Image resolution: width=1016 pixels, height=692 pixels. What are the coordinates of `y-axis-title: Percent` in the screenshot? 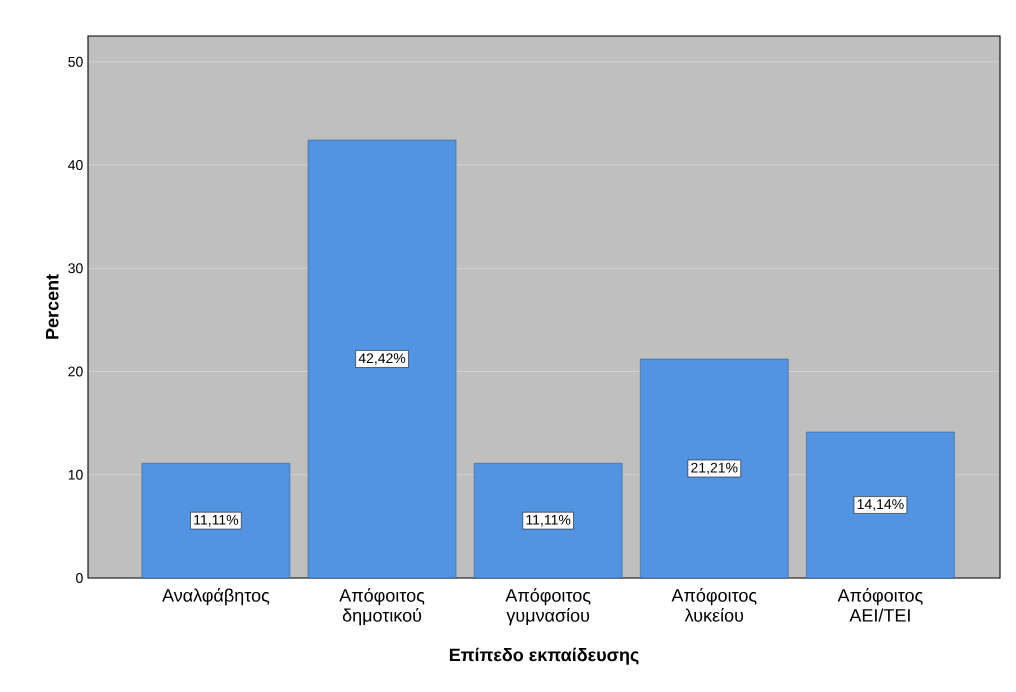 It's located at (52, 306).